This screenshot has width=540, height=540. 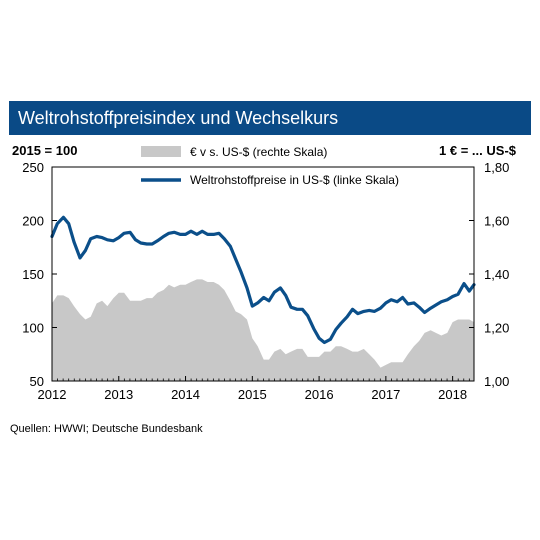 I want to click on x-axis-tick-label: 2013, so click(x=118, y=394).